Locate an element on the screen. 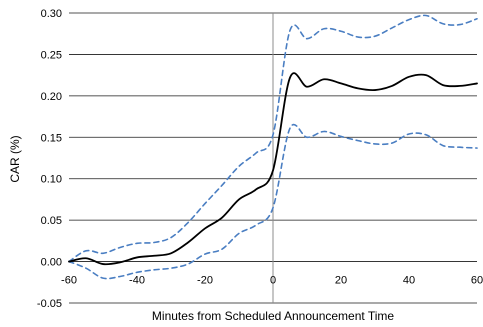  y-tick-label: 0.20 is located at coordinates (51, 97).